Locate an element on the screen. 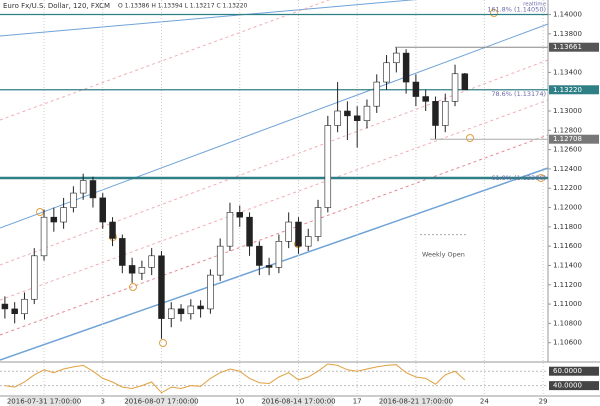  y-tick-label: 1.13400 is located at coordinates (567, 72).